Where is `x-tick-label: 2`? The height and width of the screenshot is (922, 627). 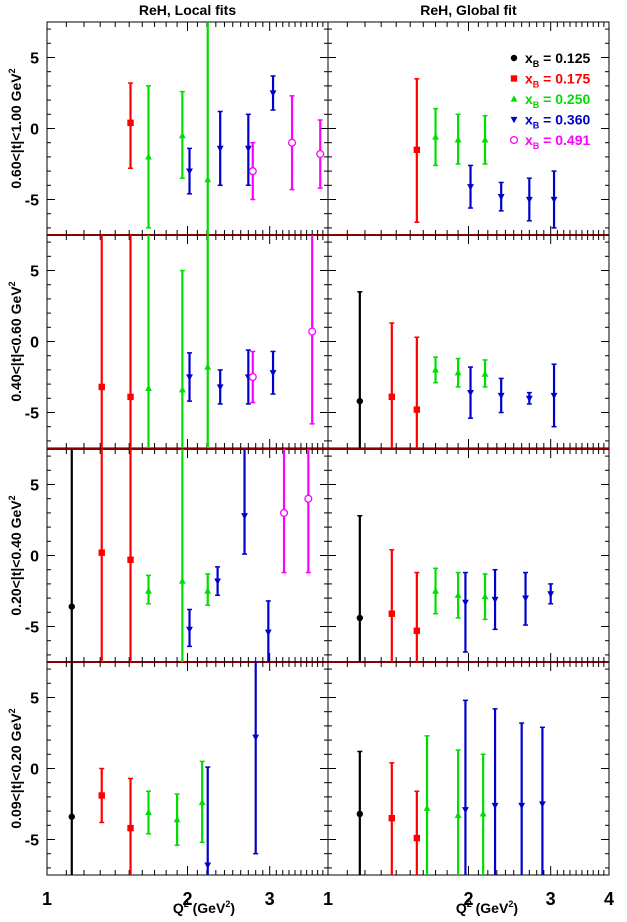 x-tick-label: 2 is located at coordinates (187, 899).